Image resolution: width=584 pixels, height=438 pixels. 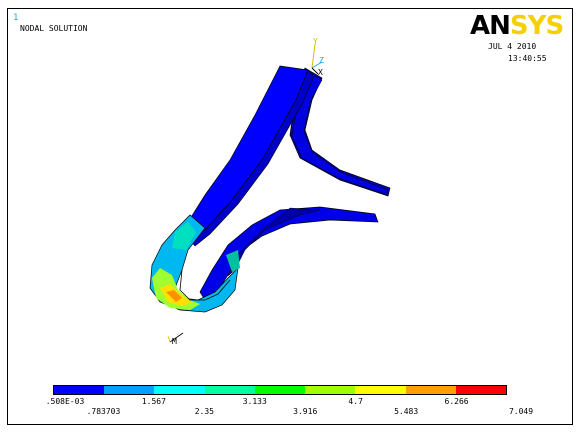 What do you see at coordinates (274, 242) in the screenshot?
I see `bracket-lower-arm-dark` at bounding box center [274, 242].